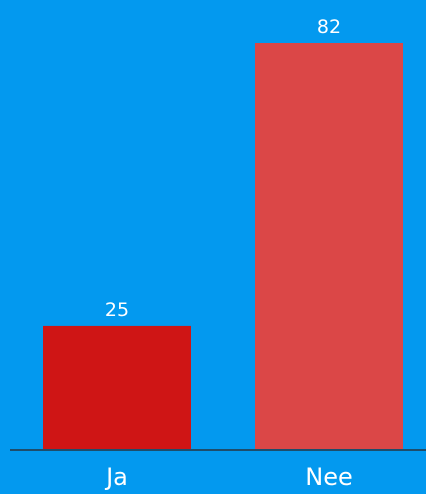  I want to click on value-label-nee: 82, so click(329, 27).